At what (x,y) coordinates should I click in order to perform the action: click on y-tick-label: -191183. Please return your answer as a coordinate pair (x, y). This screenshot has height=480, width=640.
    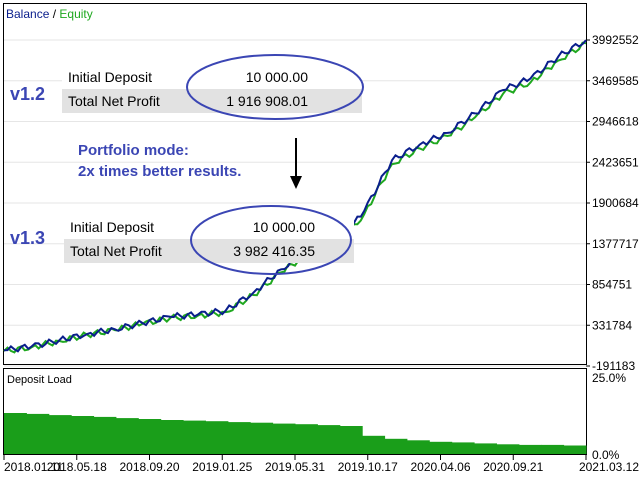
    Looking at the image, I should click on (613, 366).